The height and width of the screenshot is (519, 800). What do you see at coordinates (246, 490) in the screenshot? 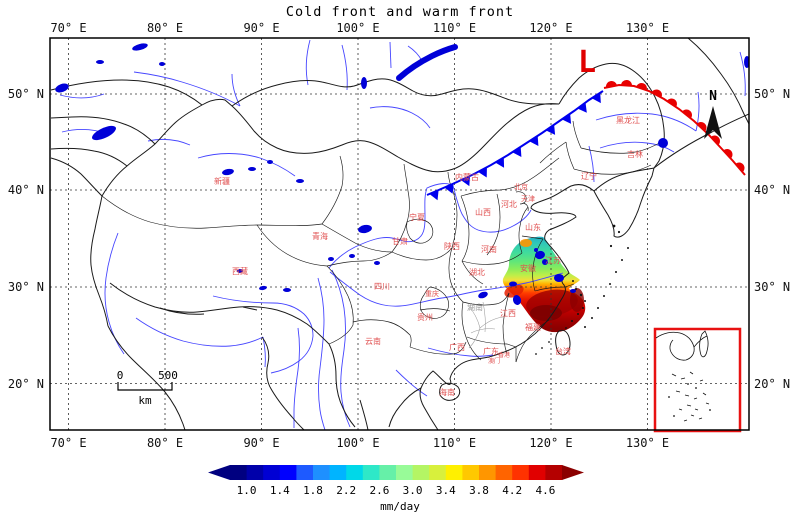
I see `colorbar-tick-label: 1.0` at bounding box center [246, 490].